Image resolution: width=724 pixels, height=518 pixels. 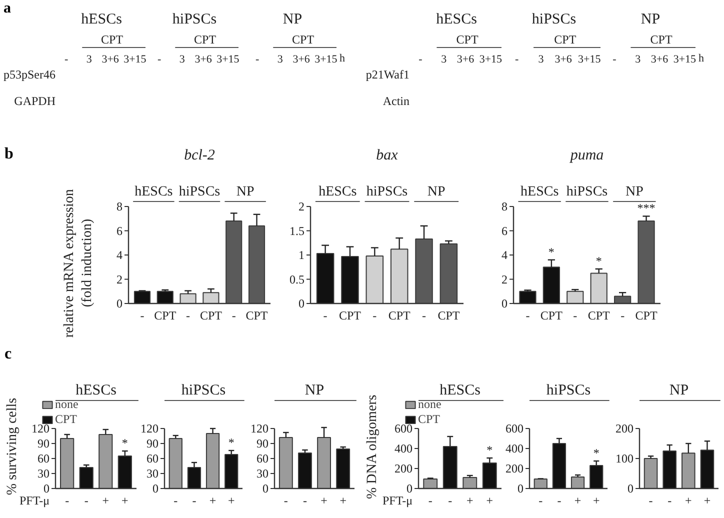 I want to click on category-label: hESCs, so click(x=457, y=20).